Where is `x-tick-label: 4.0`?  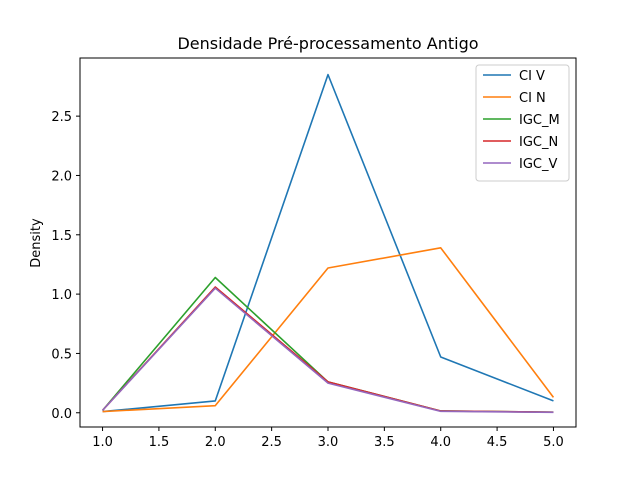
x-tick-label: 4.0 is located at coordinates (440, 442).